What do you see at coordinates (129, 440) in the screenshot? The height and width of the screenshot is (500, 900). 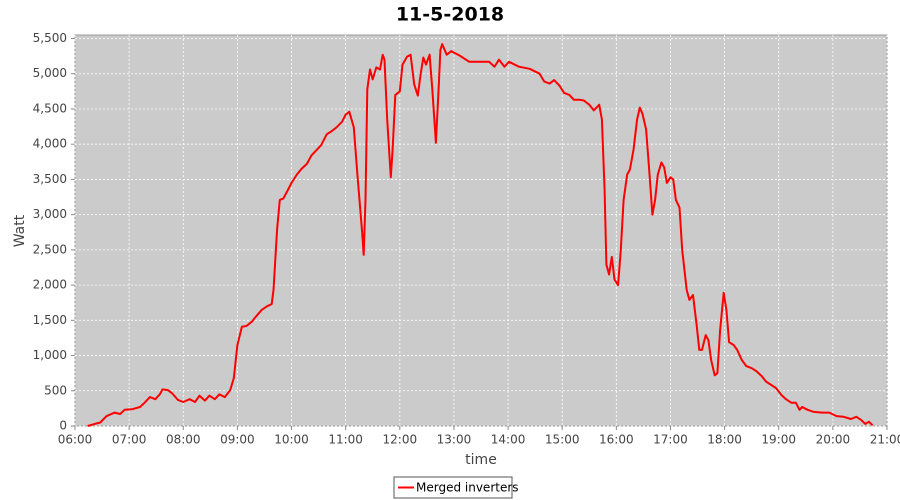 I see `x-tick-label: 07:00` at bounding box center [129, 440].